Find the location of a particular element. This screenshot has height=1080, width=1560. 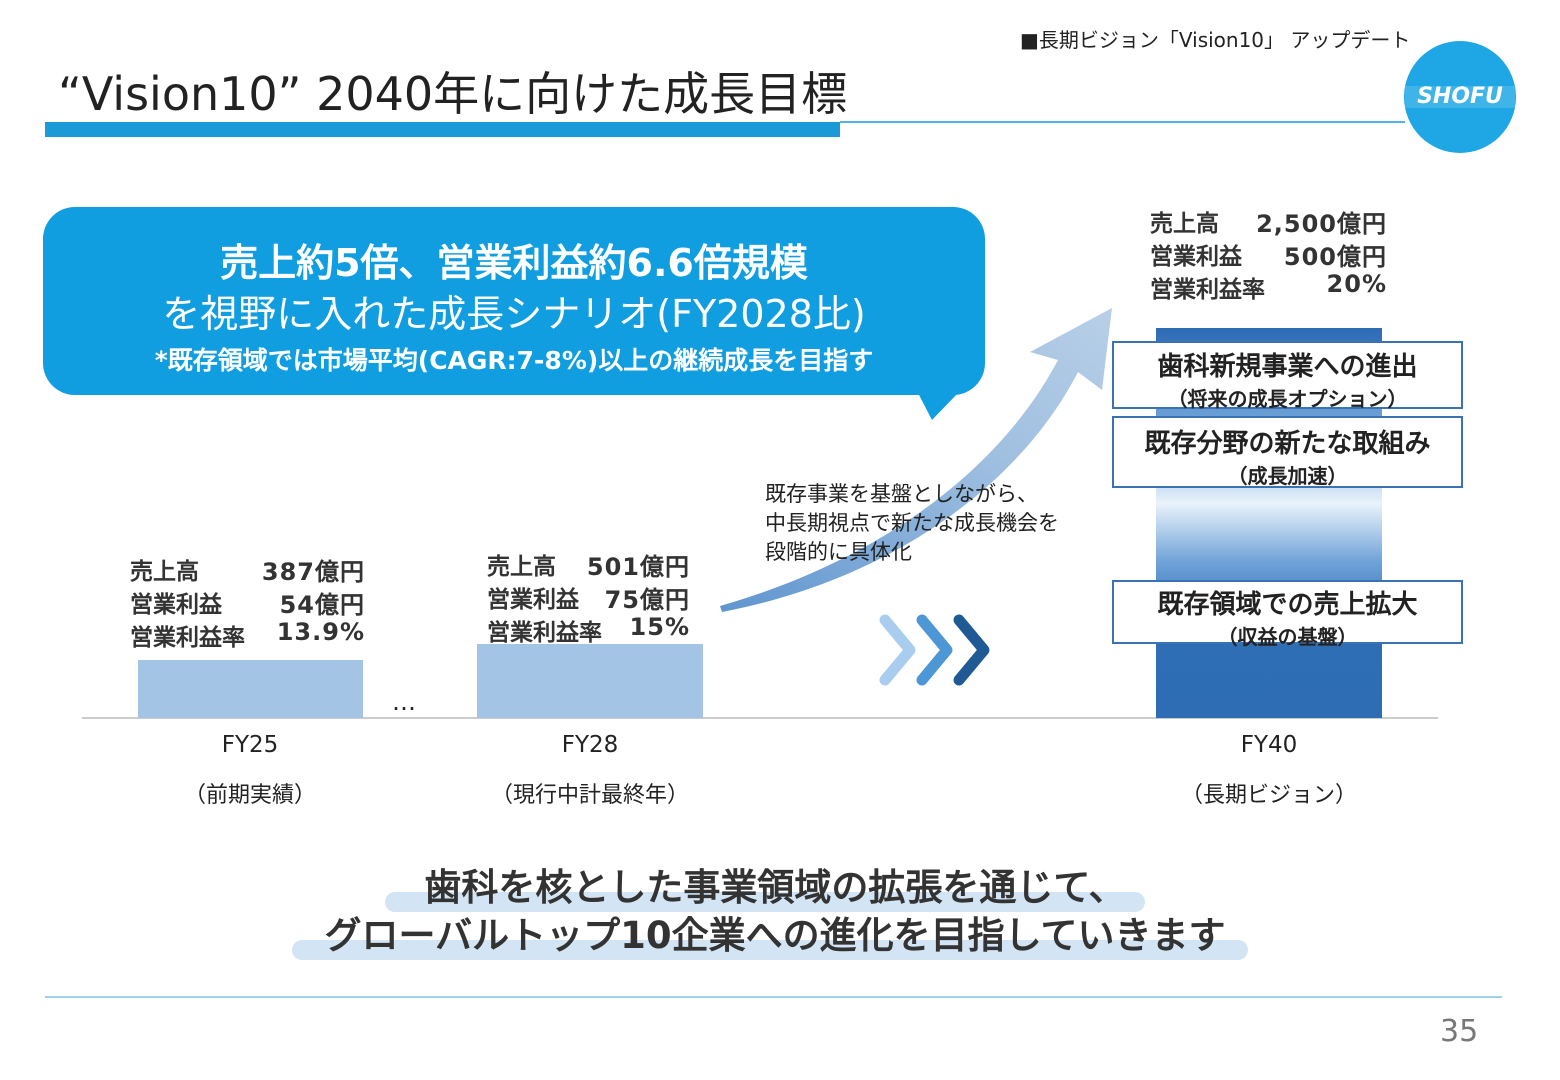

box-title: 既存分野の新たな取組み is located at coordinates (1287, 444).